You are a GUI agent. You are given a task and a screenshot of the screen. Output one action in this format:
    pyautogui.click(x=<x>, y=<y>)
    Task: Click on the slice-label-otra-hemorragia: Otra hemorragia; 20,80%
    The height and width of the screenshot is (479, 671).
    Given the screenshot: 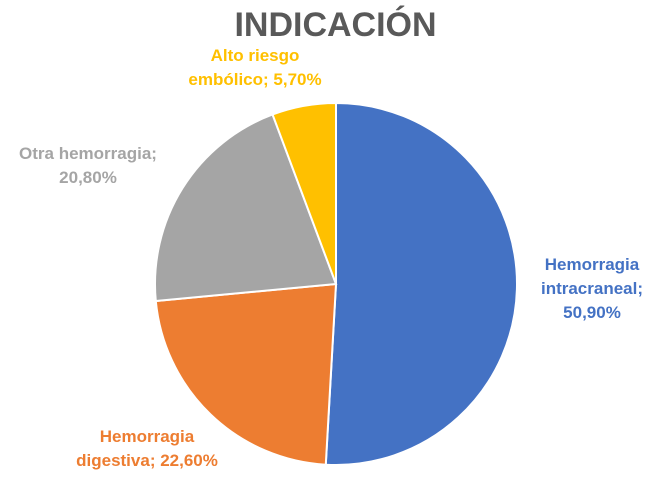 What is the action you would take?
    pyautogui.click(x=88, y=165)
    